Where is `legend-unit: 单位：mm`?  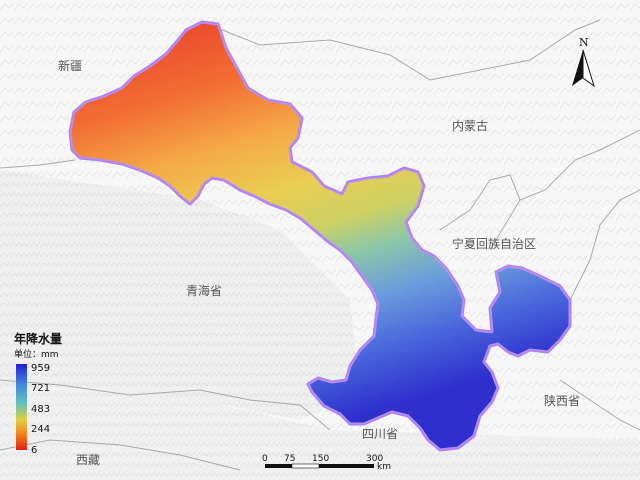
legend-unit: 单位：mm is located at coordinates (36, 354).